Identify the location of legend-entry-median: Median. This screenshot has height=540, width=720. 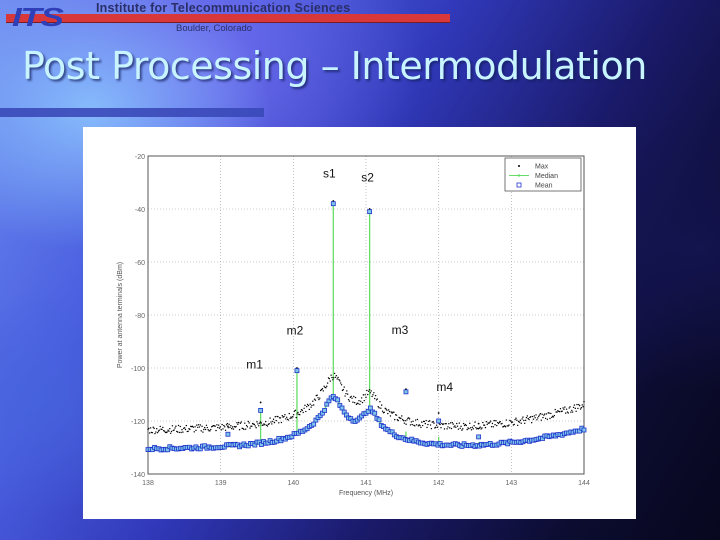
(546, 176).